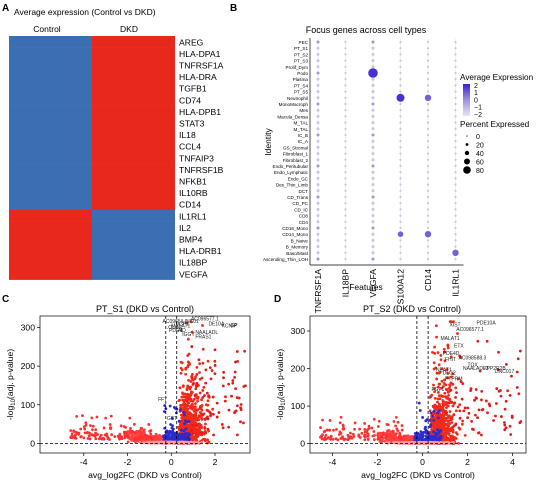  What do you see at coordinates (302, 444) in the screenshot?
I see `volcano-y-tick-label: 0` at bounding box center [302, 444].